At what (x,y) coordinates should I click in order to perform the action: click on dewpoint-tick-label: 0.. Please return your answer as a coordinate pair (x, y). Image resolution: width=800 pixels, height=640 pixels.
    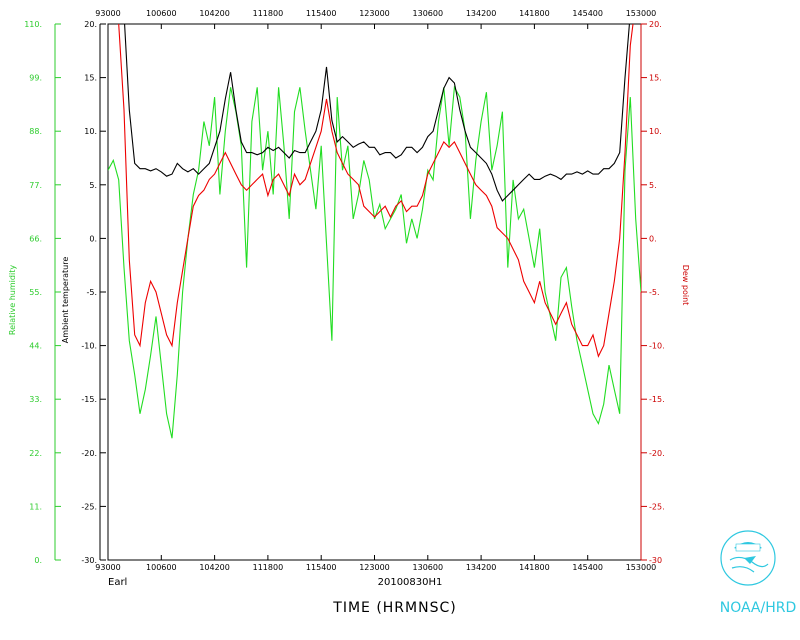
    Looking at the image, I should click on (653, 238).